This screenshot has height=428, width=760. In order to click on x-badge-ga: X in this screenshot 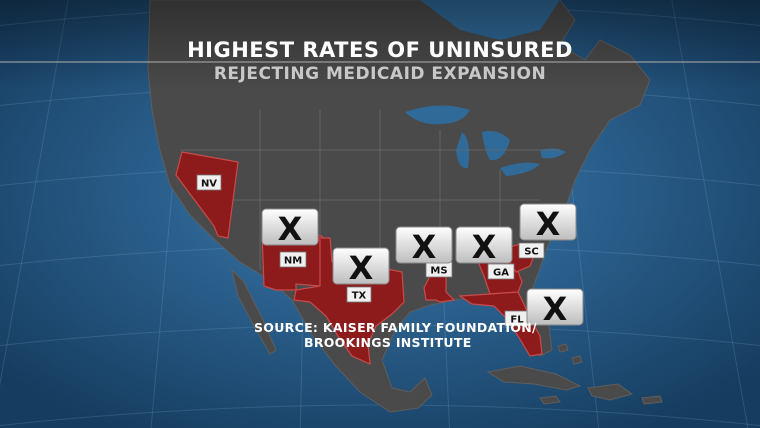, I will do `click(484, 246)`.